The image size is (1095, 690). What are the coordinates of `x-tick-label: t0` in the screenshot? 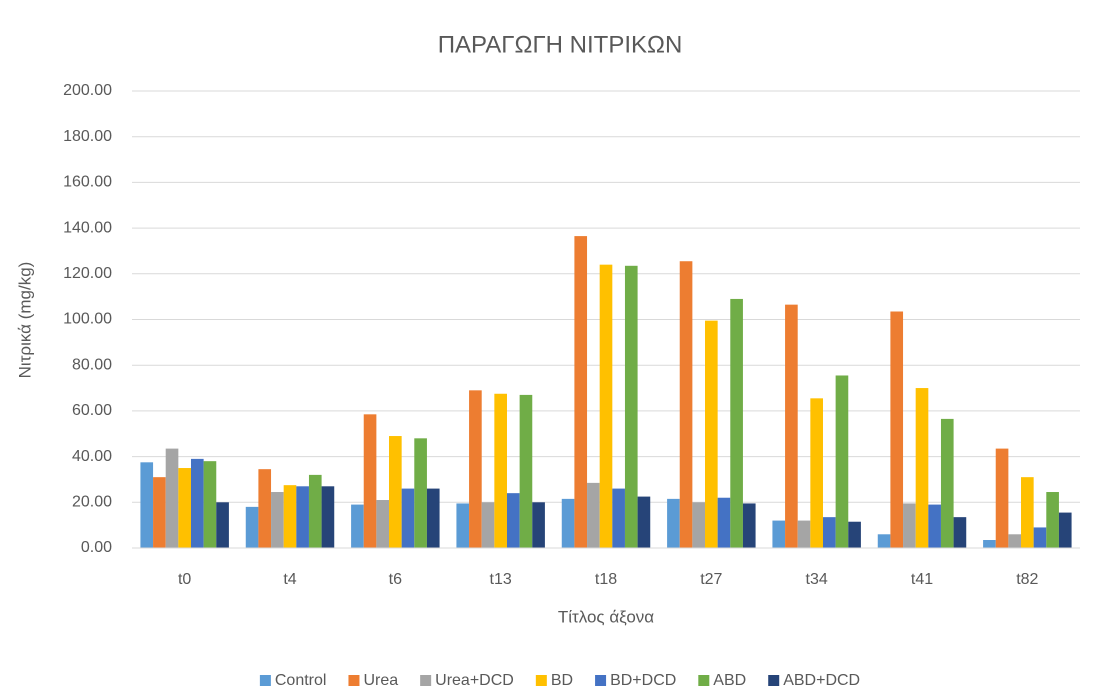 It's located at (184, 579).